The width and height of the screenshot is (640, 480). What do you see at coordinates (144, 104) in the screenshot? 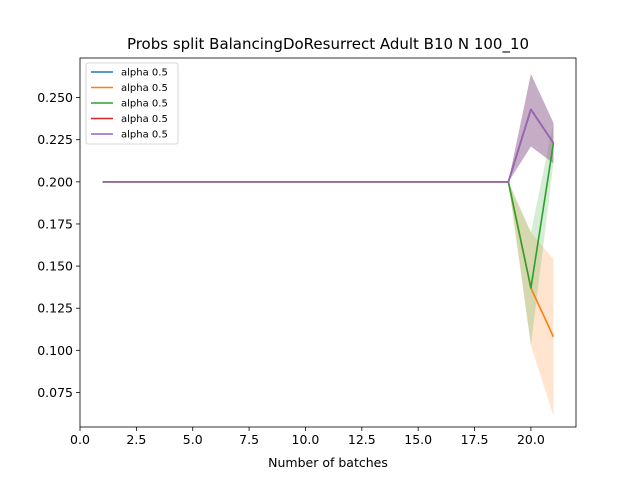
I see `legend-label-3: alpha 0.5` at bounding box center [144, 104].